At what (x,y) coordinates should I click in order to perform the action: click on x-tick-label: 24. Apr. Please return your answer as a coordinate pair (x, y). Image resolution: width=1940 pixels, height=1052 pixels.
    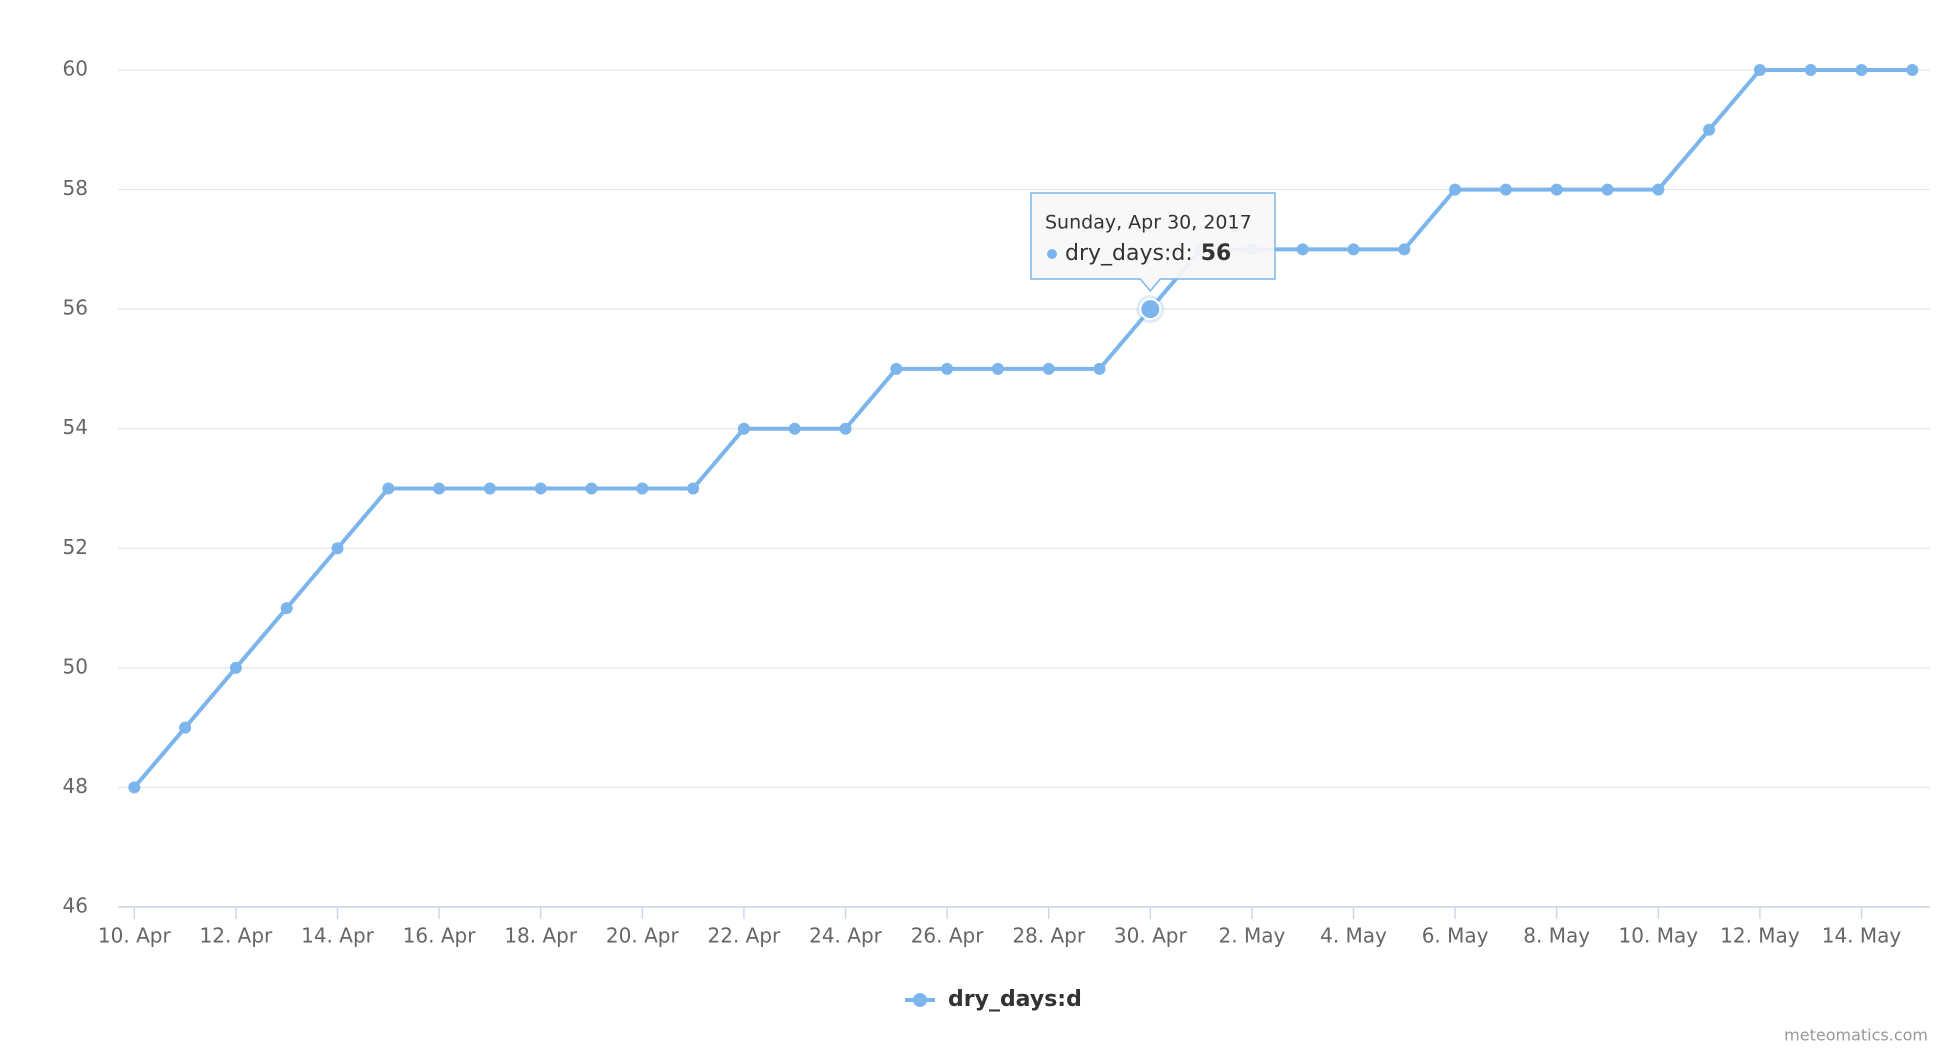
    Looking at the image, I should click on (846, 936).